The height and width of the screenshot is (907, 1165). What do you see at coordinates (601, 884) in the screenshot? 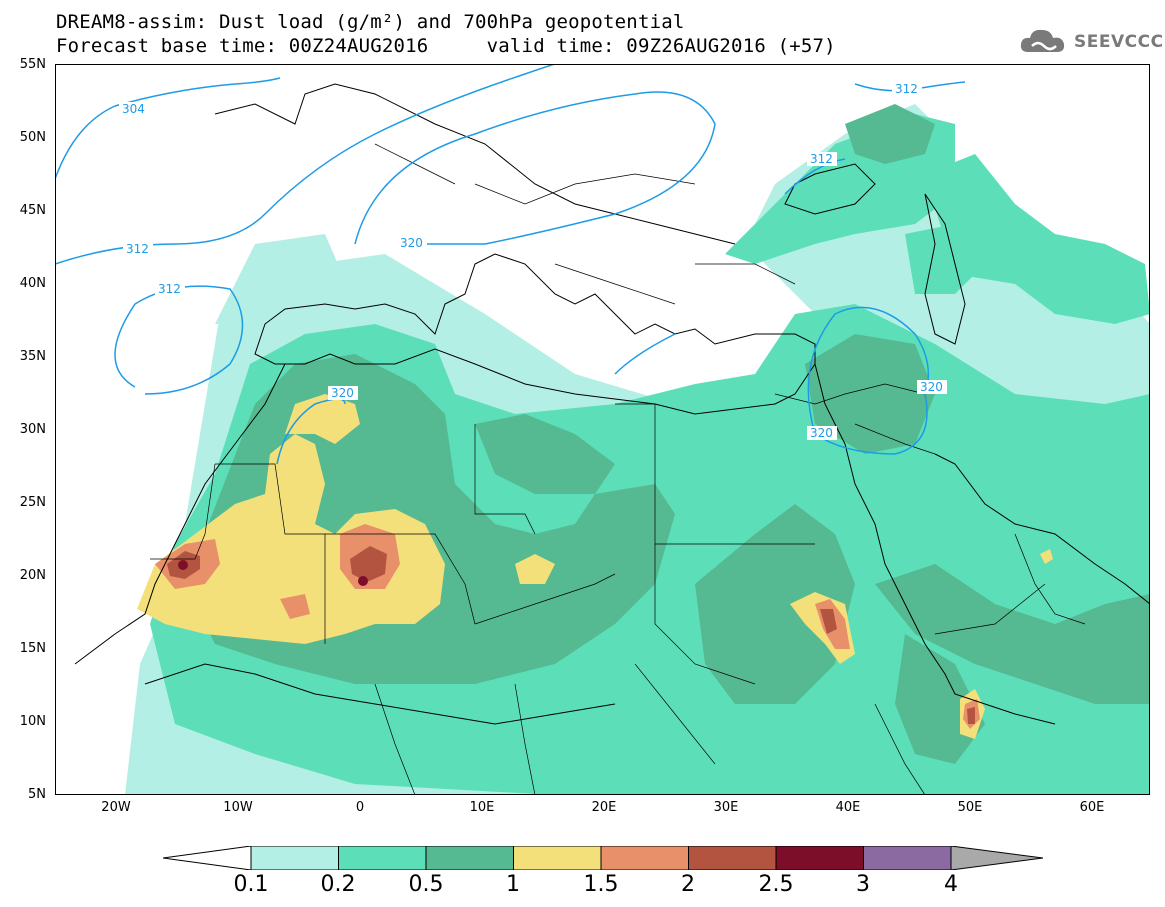
I see `colorbar-tick: 1.5` at bounding box center [601, 884].